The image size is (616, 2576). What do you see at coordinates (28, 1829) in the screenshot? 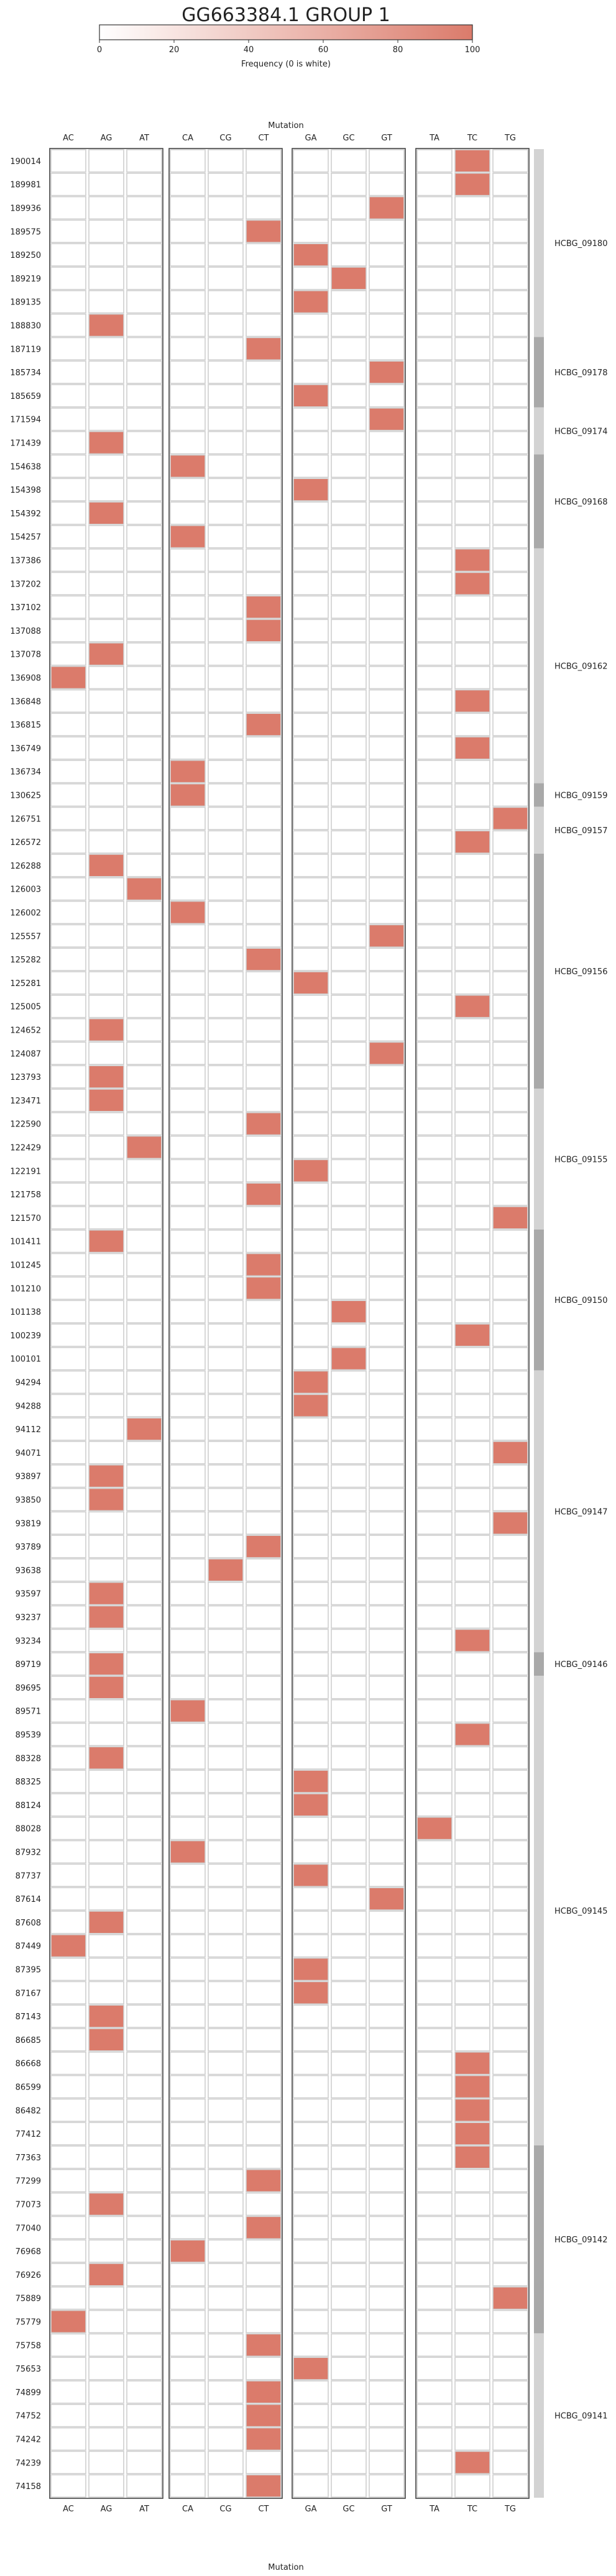
I see `row-label: 88028` at bounding box center [28, 1829].